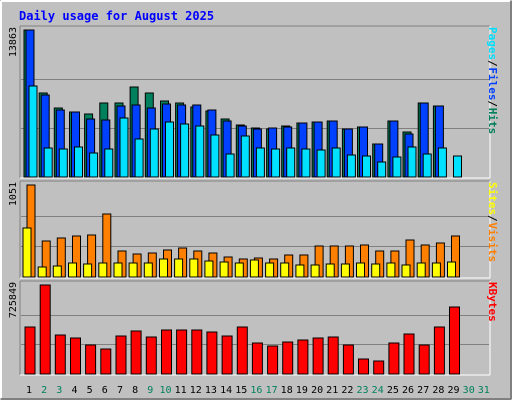  I want to click on x-tick-label: 4, so click(74, 390).